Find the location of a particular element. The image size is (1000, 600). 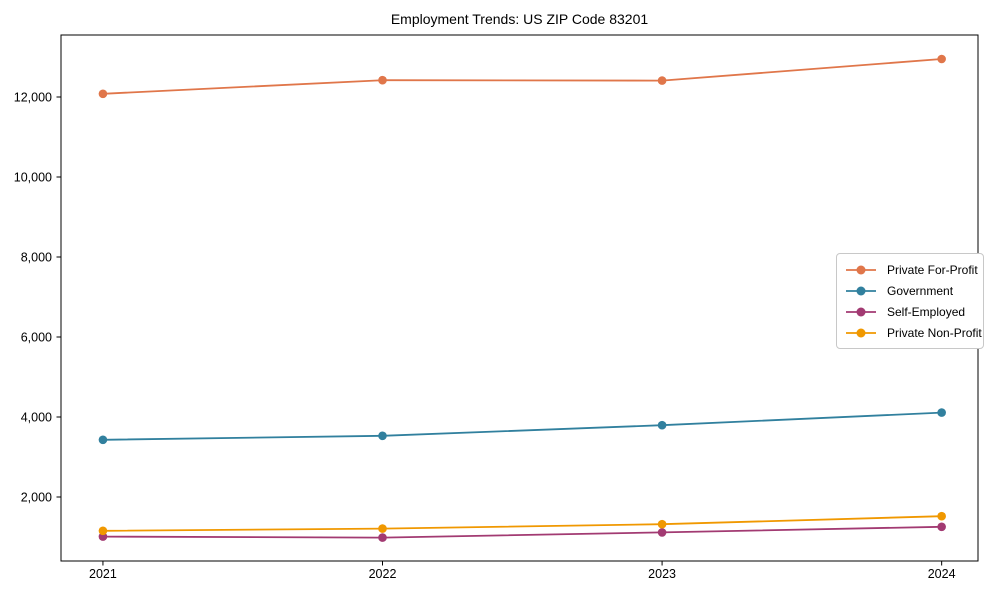

legend-item-label: Self-Employed is located at coordinates (926, 311).